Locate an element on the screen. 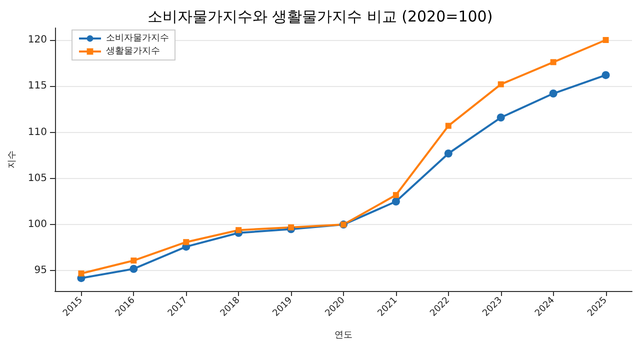 This screenshot has width=640, height=349. y-tick-label: 105 is located at coordinates (37, 178).